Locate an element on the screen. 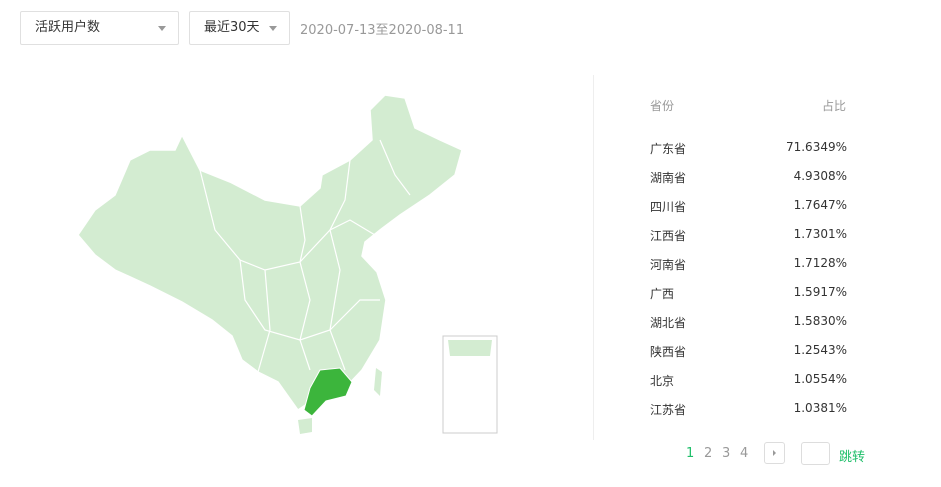 Image resolution: width=941 pixels, height=487 pixels. table-row: 湖北省 1.5830% is located at coordinates (748, 322).